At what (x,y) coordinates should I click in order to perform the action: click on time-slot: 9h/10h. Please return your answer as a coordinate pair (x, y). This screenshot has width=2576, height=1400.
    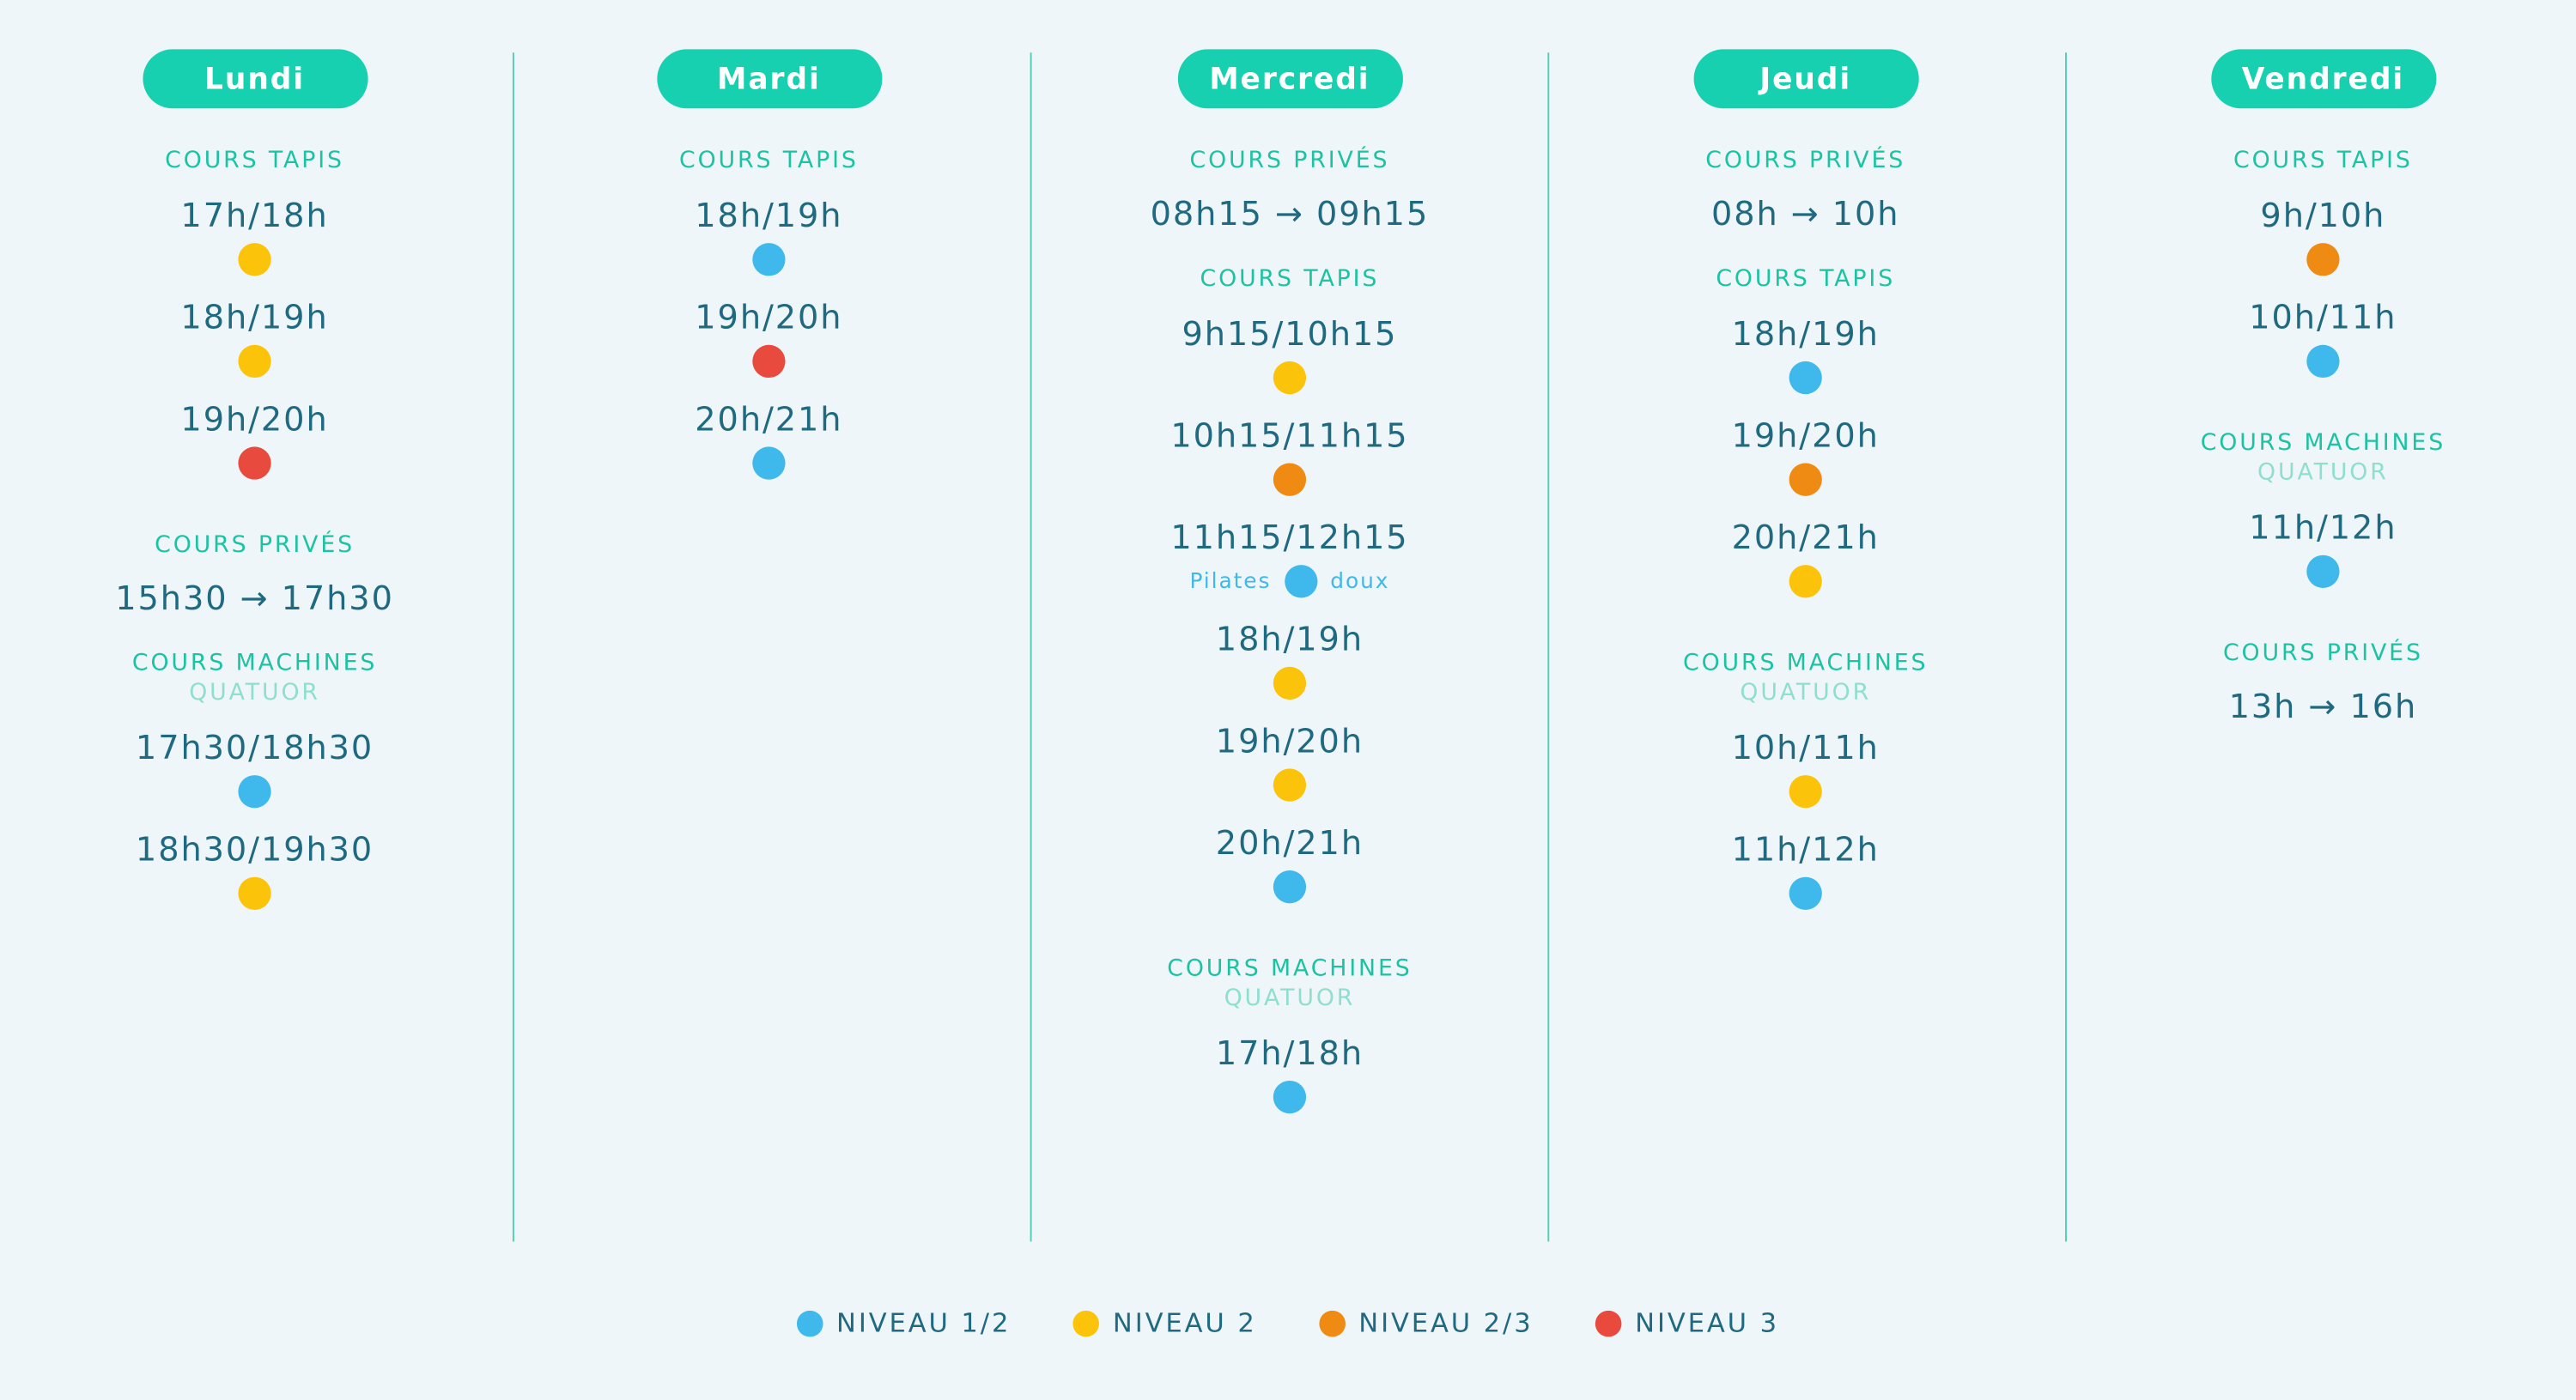
    Looking at the image, I should click on (2323, 235).